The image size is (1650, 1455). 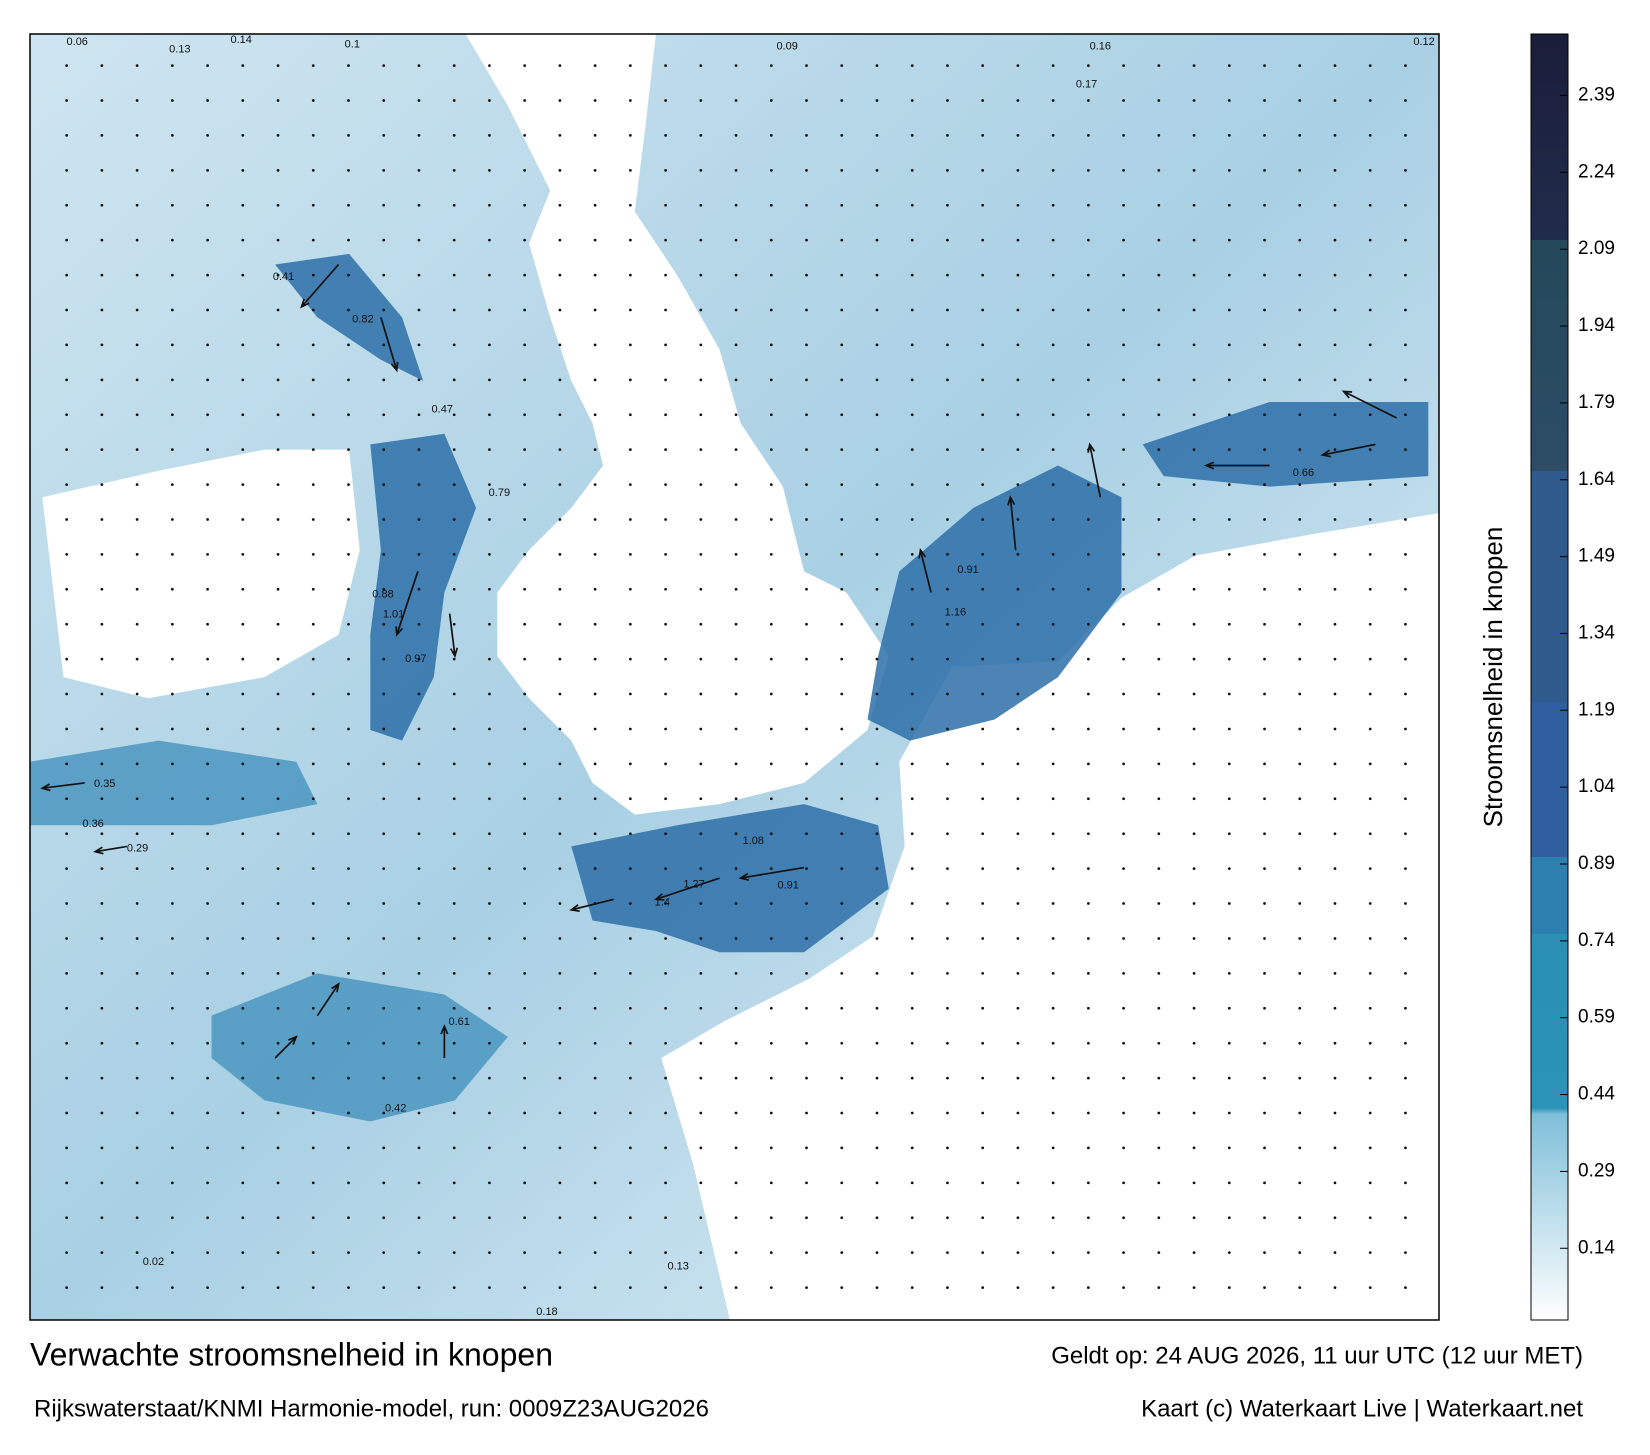 I want to click on title: Verwachte stroomsnelheid in knopen, so click(x=291, y=1354).